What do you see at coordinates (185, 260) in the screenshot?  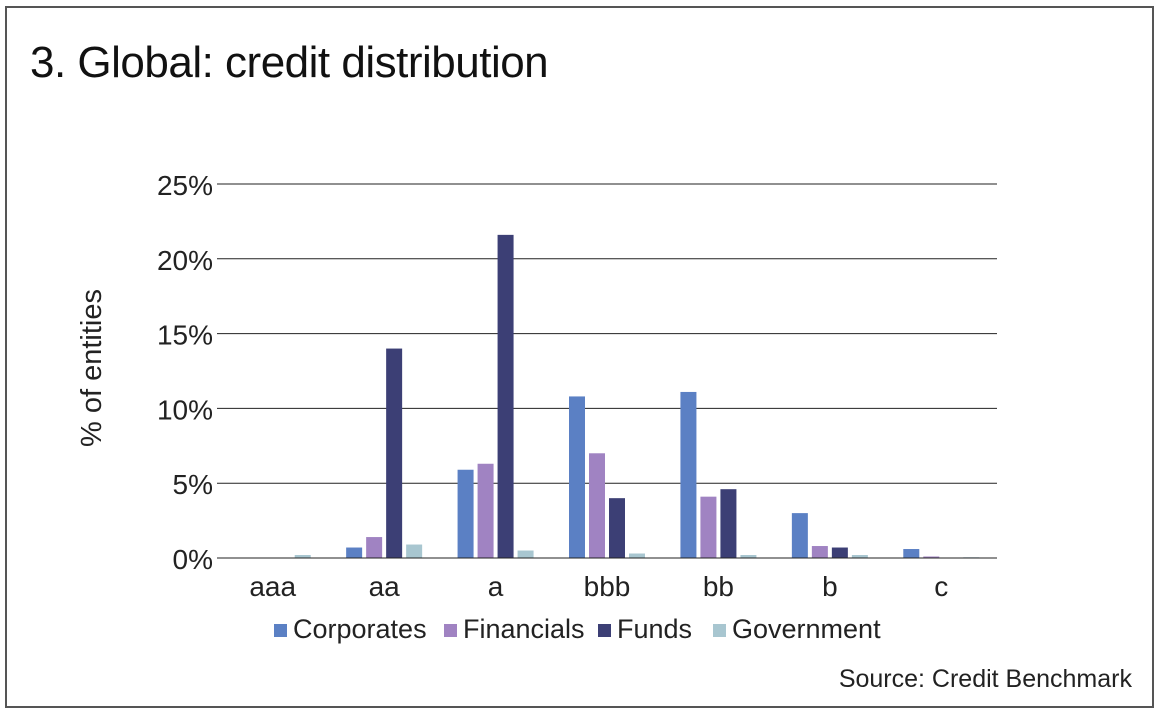 I see `y-tick-label: 20%` at bounding box center [185, 260].